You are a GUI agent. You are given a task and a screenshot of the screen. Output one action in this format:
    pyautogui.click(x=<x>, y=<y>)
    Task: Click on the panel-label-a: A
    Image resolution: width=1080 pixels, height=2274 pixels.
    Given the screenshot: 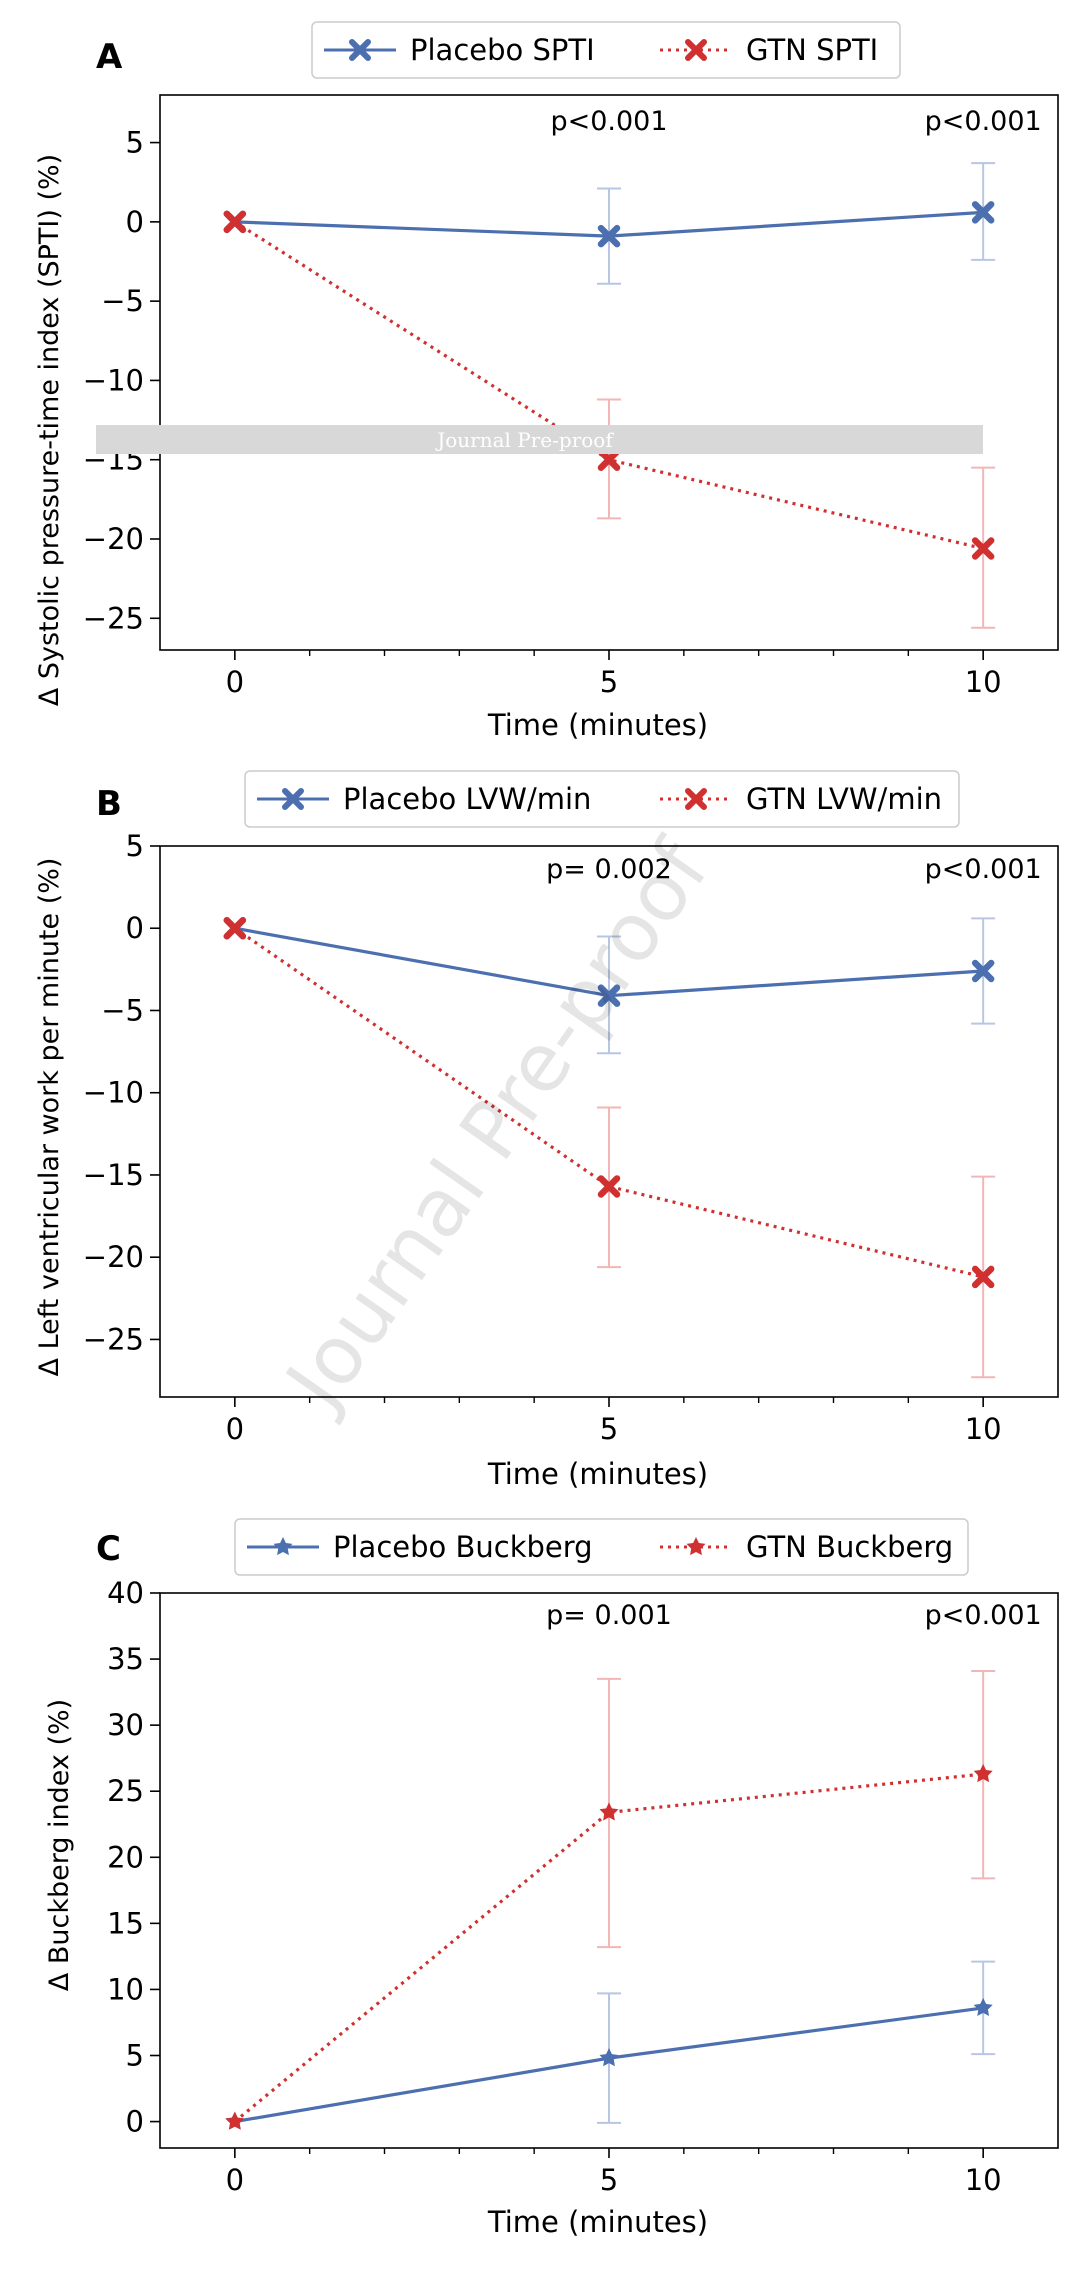 What is the action you would take?
    pyautogui.click(x=109, y=57)
    